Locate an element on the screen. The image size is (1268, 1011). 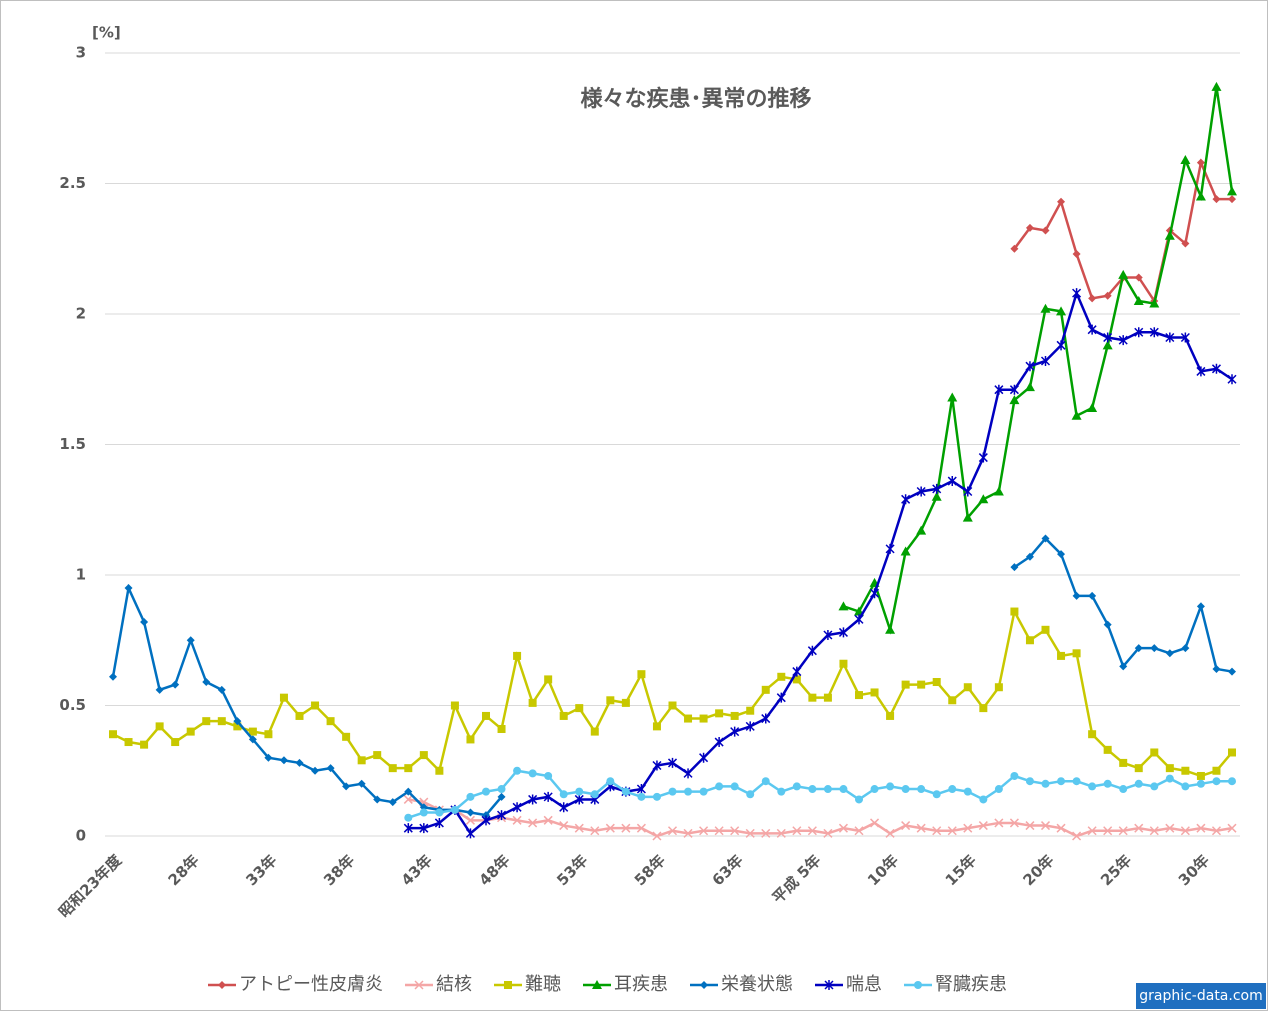
legend-item: 喘息 is located at coordinates (848, 984).